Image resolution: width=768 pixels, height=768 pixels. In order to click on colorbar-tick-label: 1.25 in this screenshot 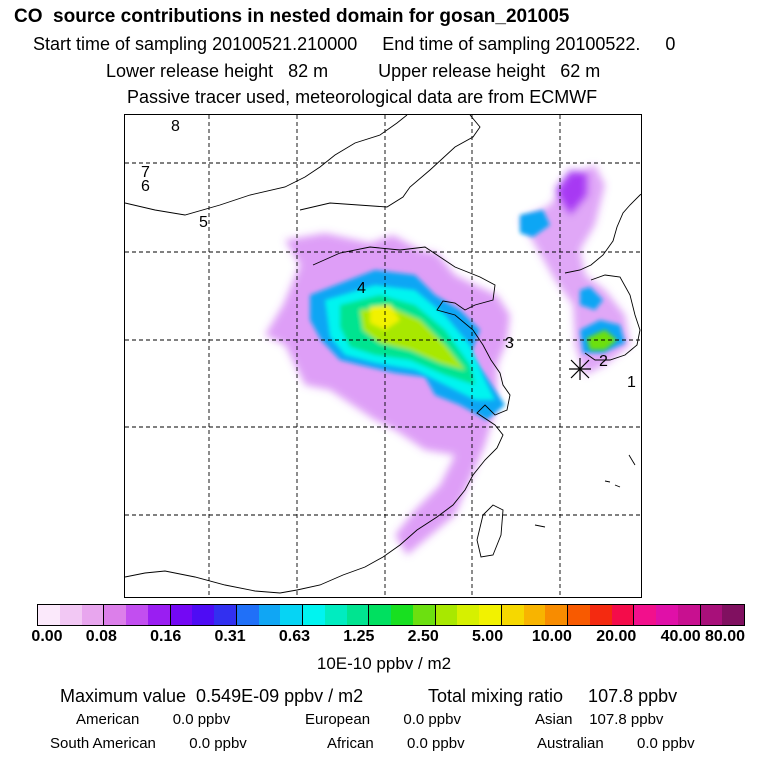, I will do `click(359, 636)`.